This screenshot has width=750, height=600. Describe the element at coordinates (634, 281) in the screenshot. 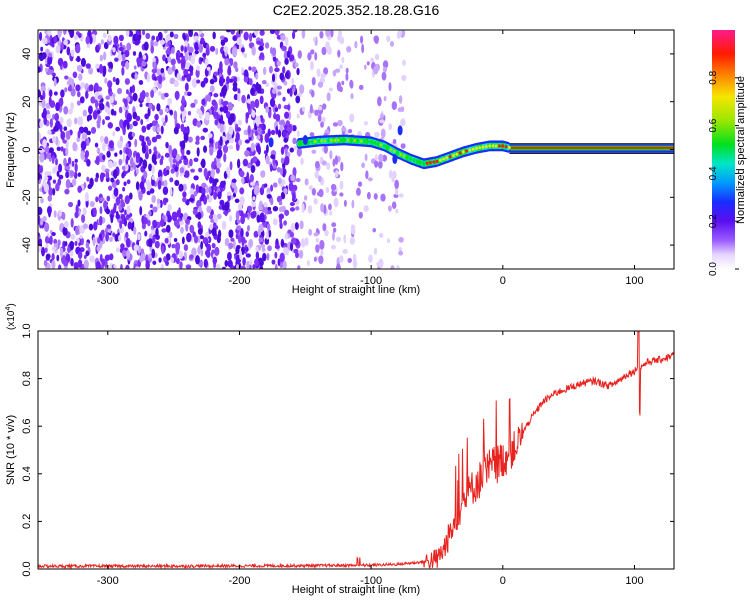

I see `x-tick-label: 100` at that location.